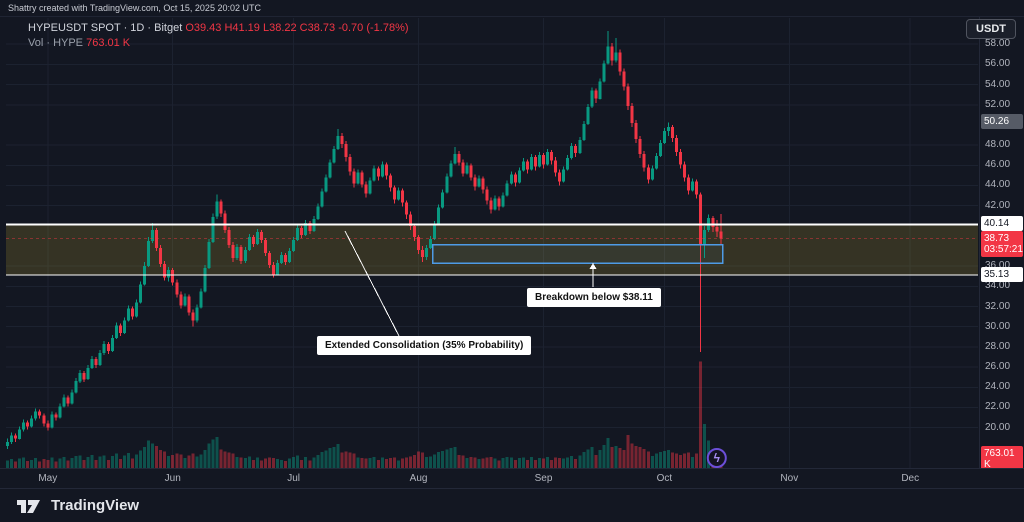 The height and width of the screenshot is (522, 1024). What do you see at coordinates (95, 505) in the screenshot?
I see `footer-brand: TradingView` at bounding box center [95, 505].